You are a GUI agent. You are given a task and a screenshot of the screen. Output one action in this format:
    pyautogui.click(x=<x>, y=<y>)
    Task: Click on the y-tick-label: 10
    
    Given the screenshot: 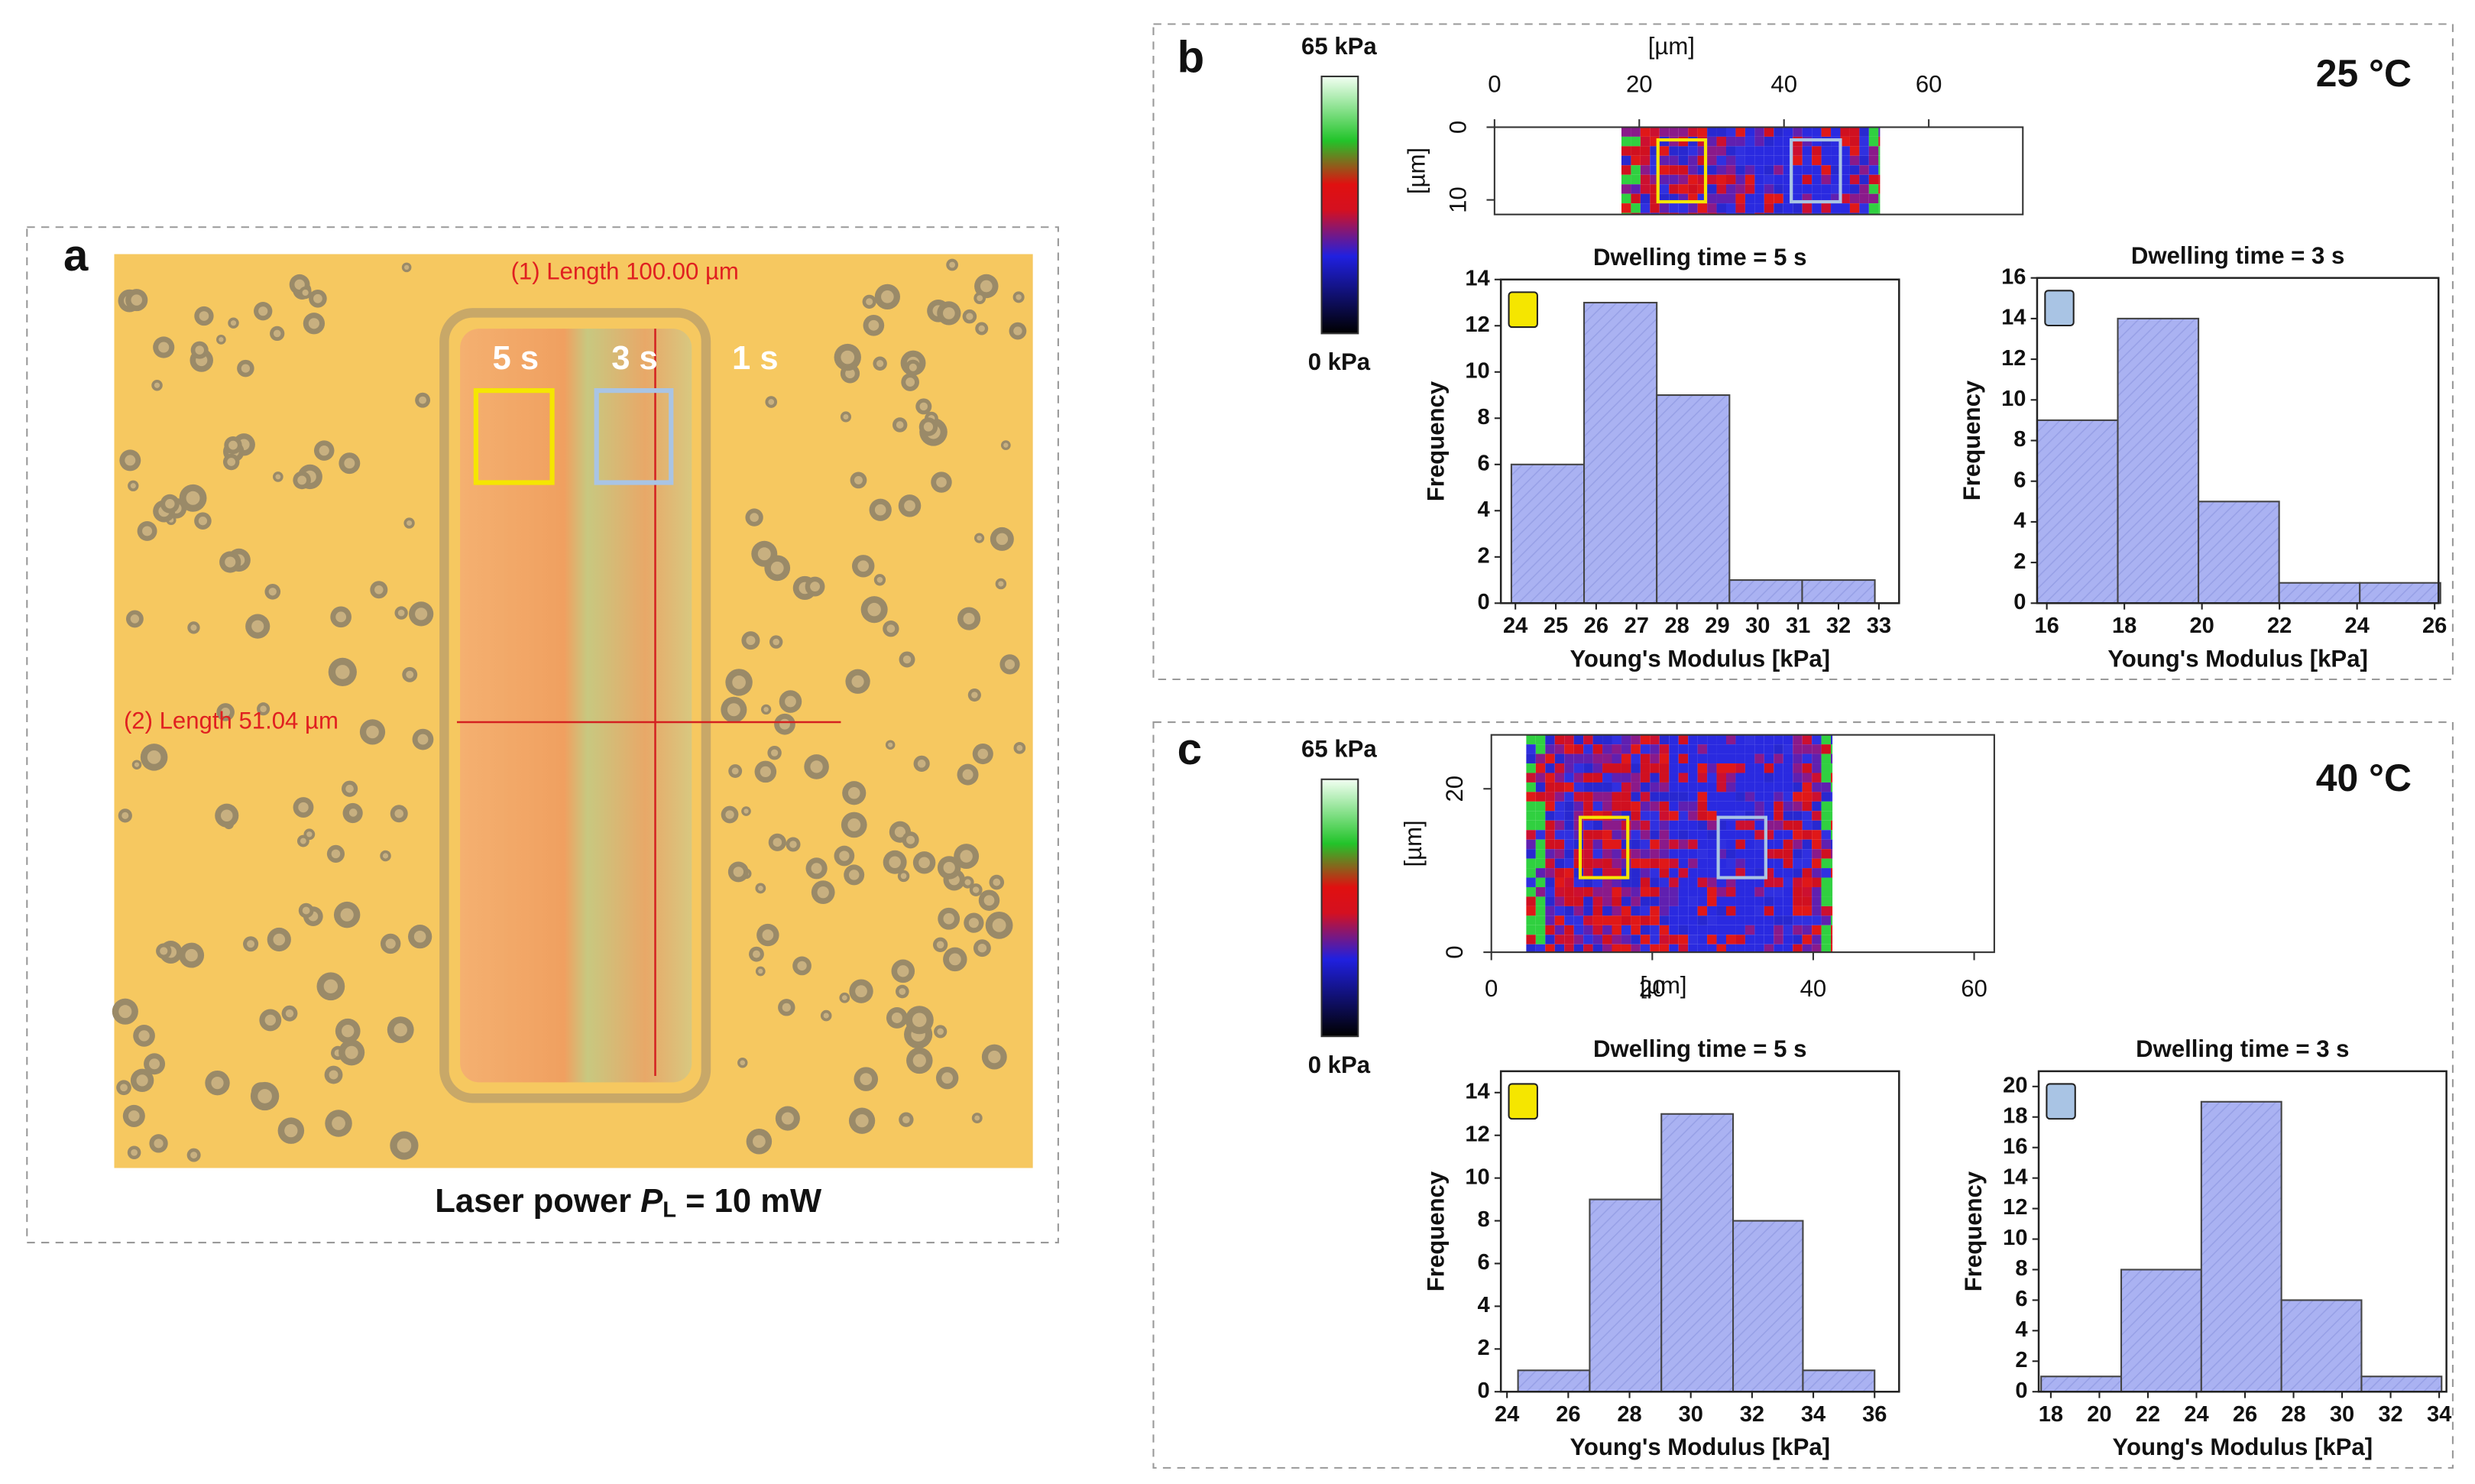 What is the action you would take?
    pyautogui.click(x=1457, y=199)
    